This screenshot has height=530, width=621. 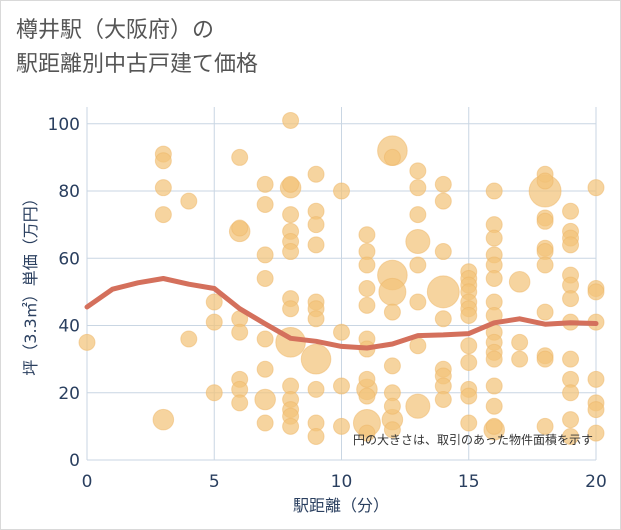 What do you see at coordinates (342, 482) in the screenshot?
I see `x-tick-label: 10` at bounding box center [342, 482].